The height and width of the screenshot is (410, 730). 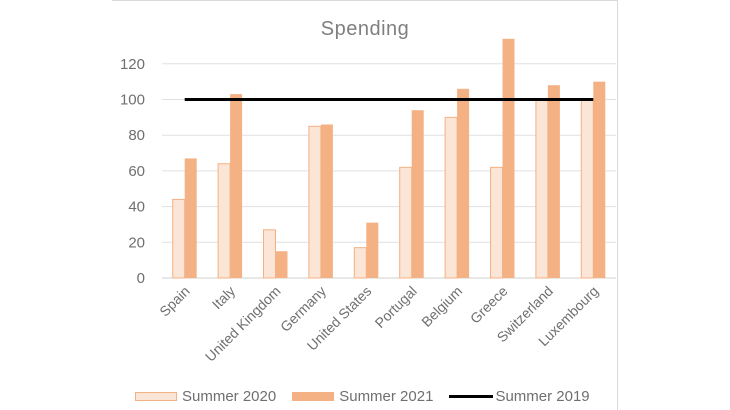 What do you see at coordinates (156, 396) in the screenshot?
I see `legend-swatch-summer-2020` at bounding box center [156, 396].